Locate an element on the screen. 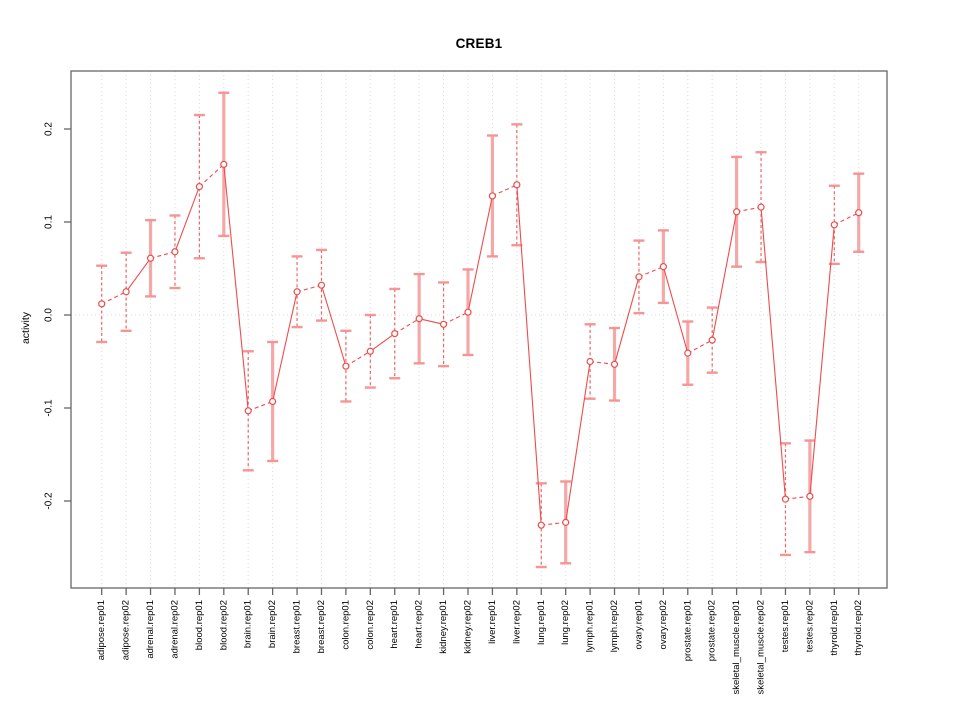 This screenshot has width=960, height=720. x-tick-label: brain.rep01 is located at coordinates (248, 624).